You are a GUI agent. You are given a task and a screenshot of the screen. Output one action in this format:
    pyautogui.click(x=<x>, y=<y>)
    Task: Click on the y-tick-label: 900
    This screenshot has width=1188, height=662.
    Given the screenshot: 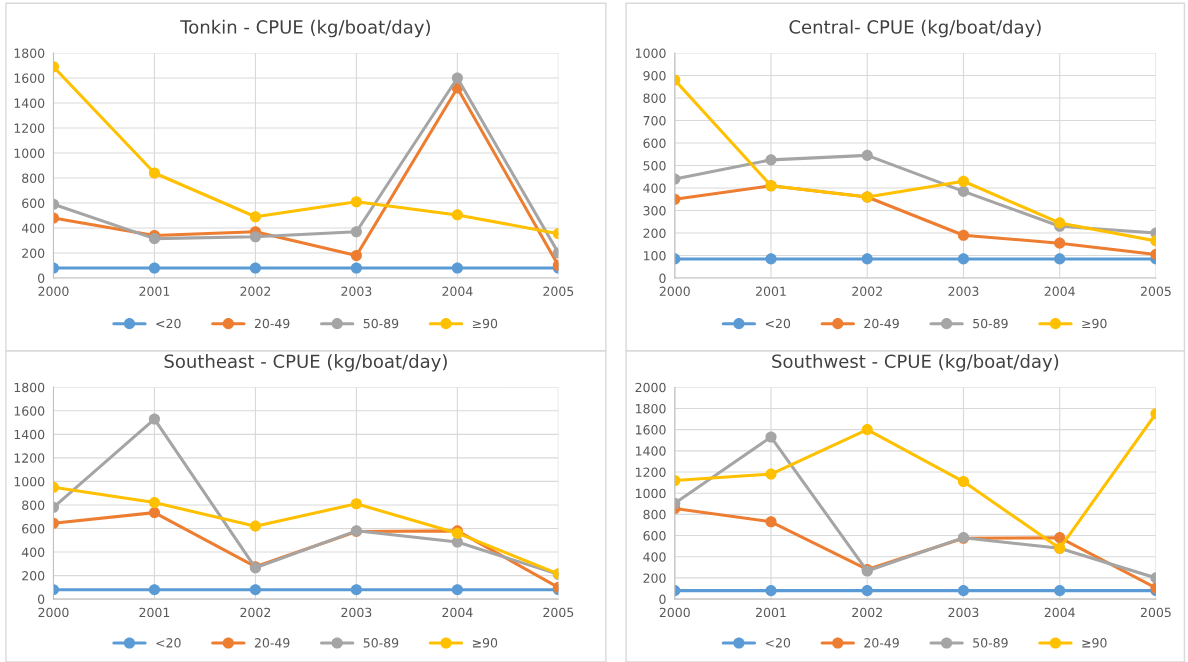 What is the action you would take?
    pyautogui.click(x=654, y=75)
    